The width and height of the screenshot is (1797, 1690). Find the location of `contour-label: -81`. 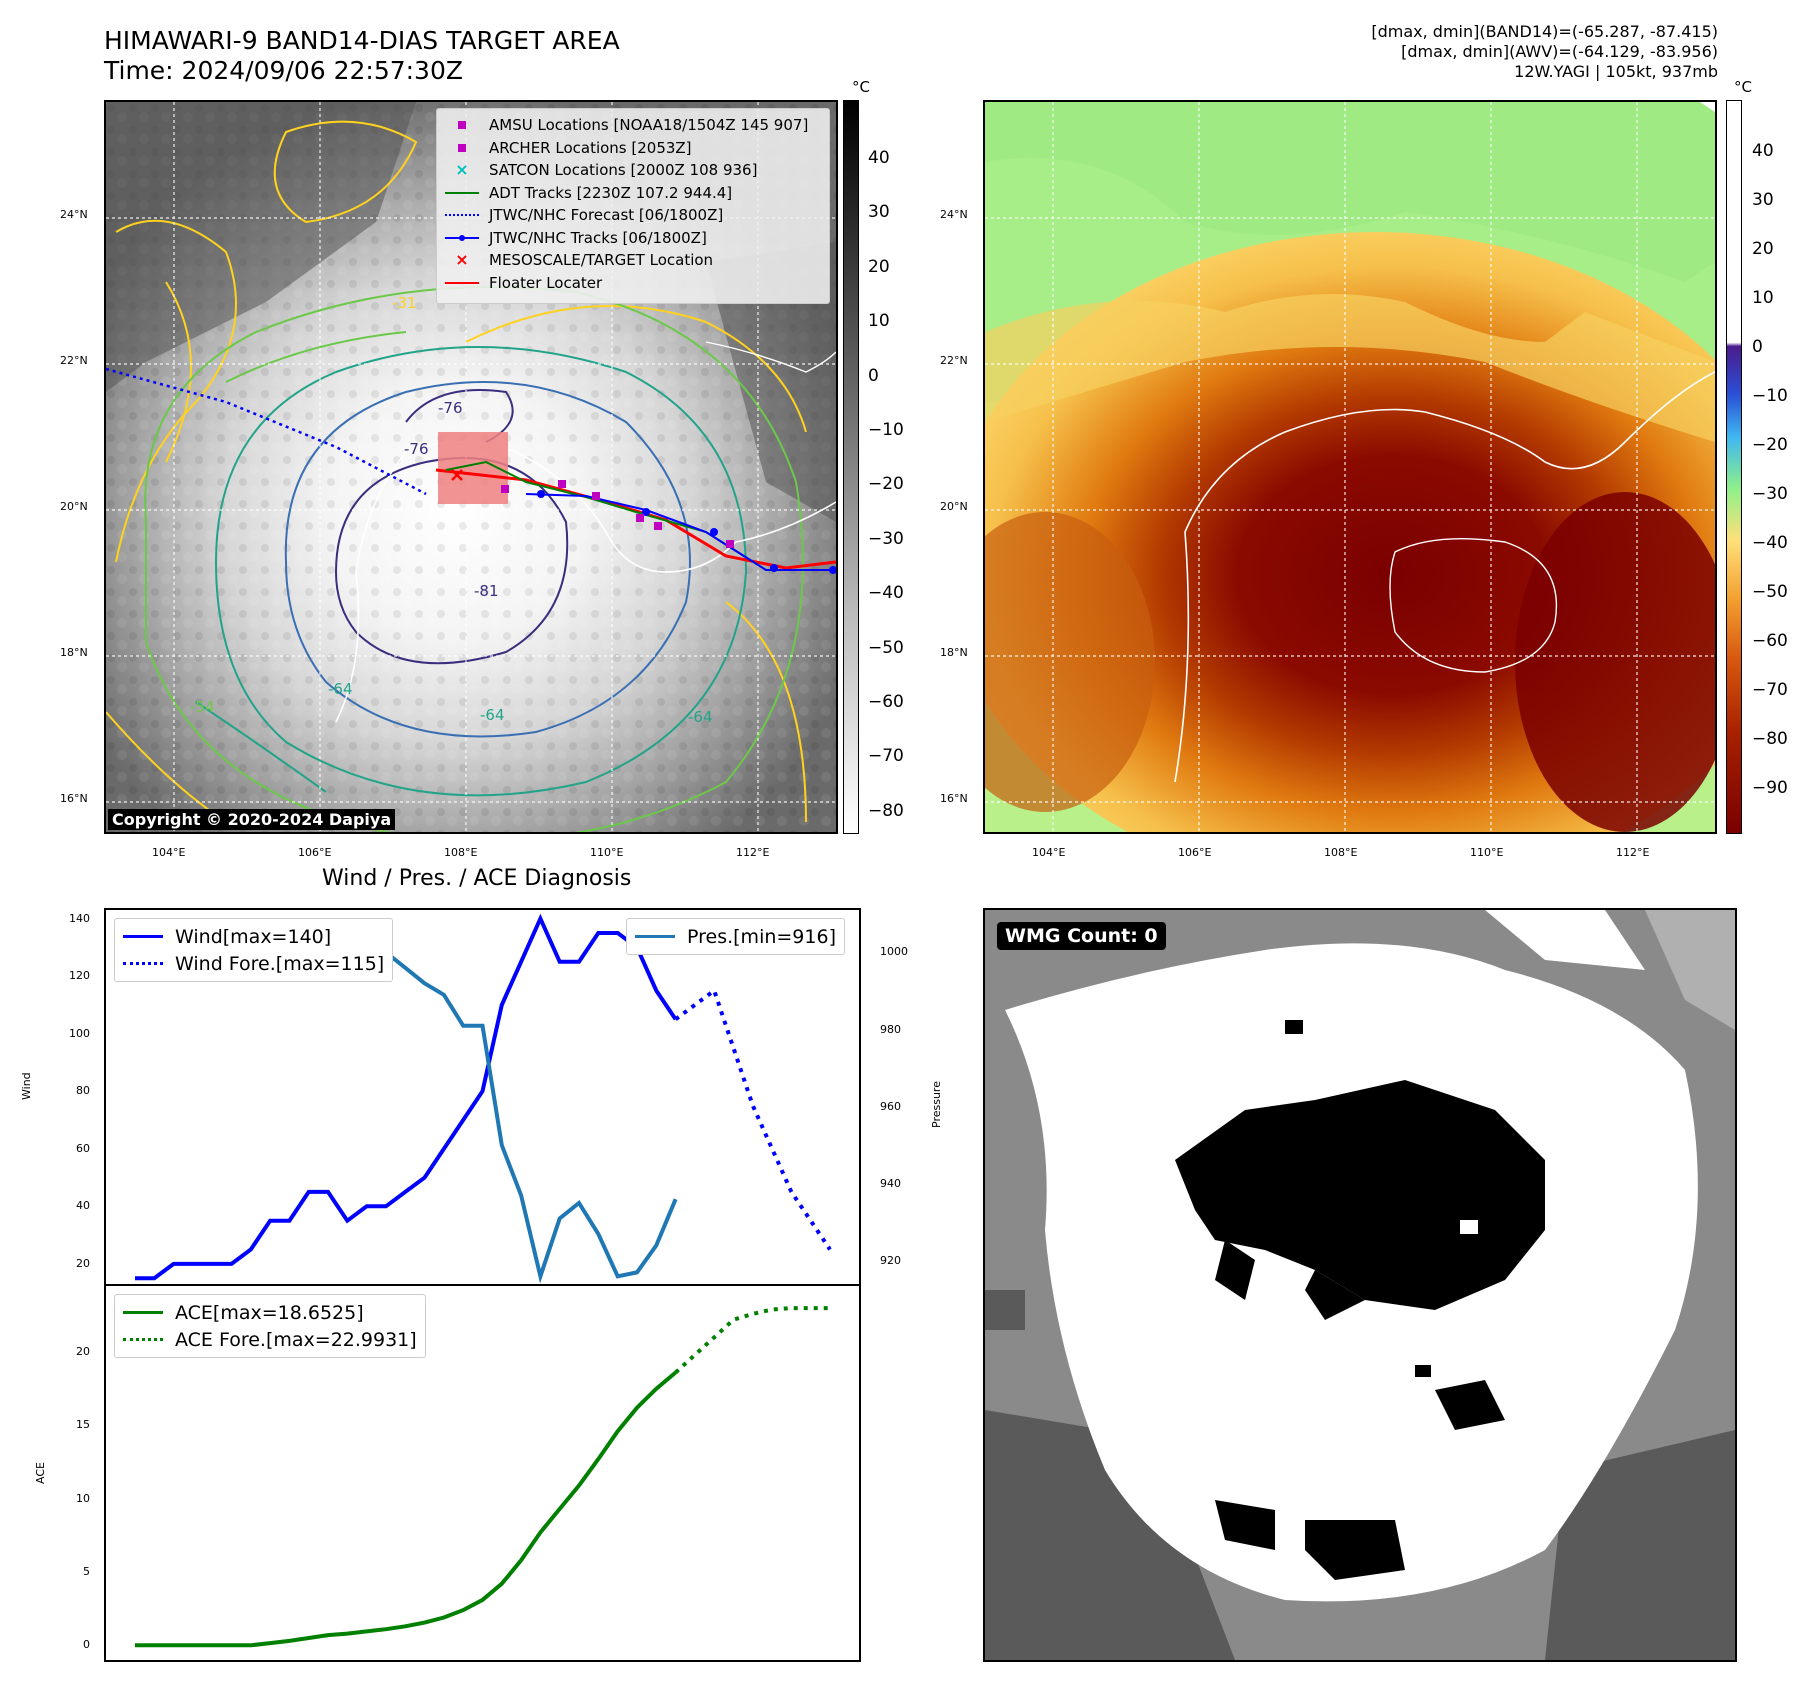

contour-label: -81 is located at coordinates (486, 591).